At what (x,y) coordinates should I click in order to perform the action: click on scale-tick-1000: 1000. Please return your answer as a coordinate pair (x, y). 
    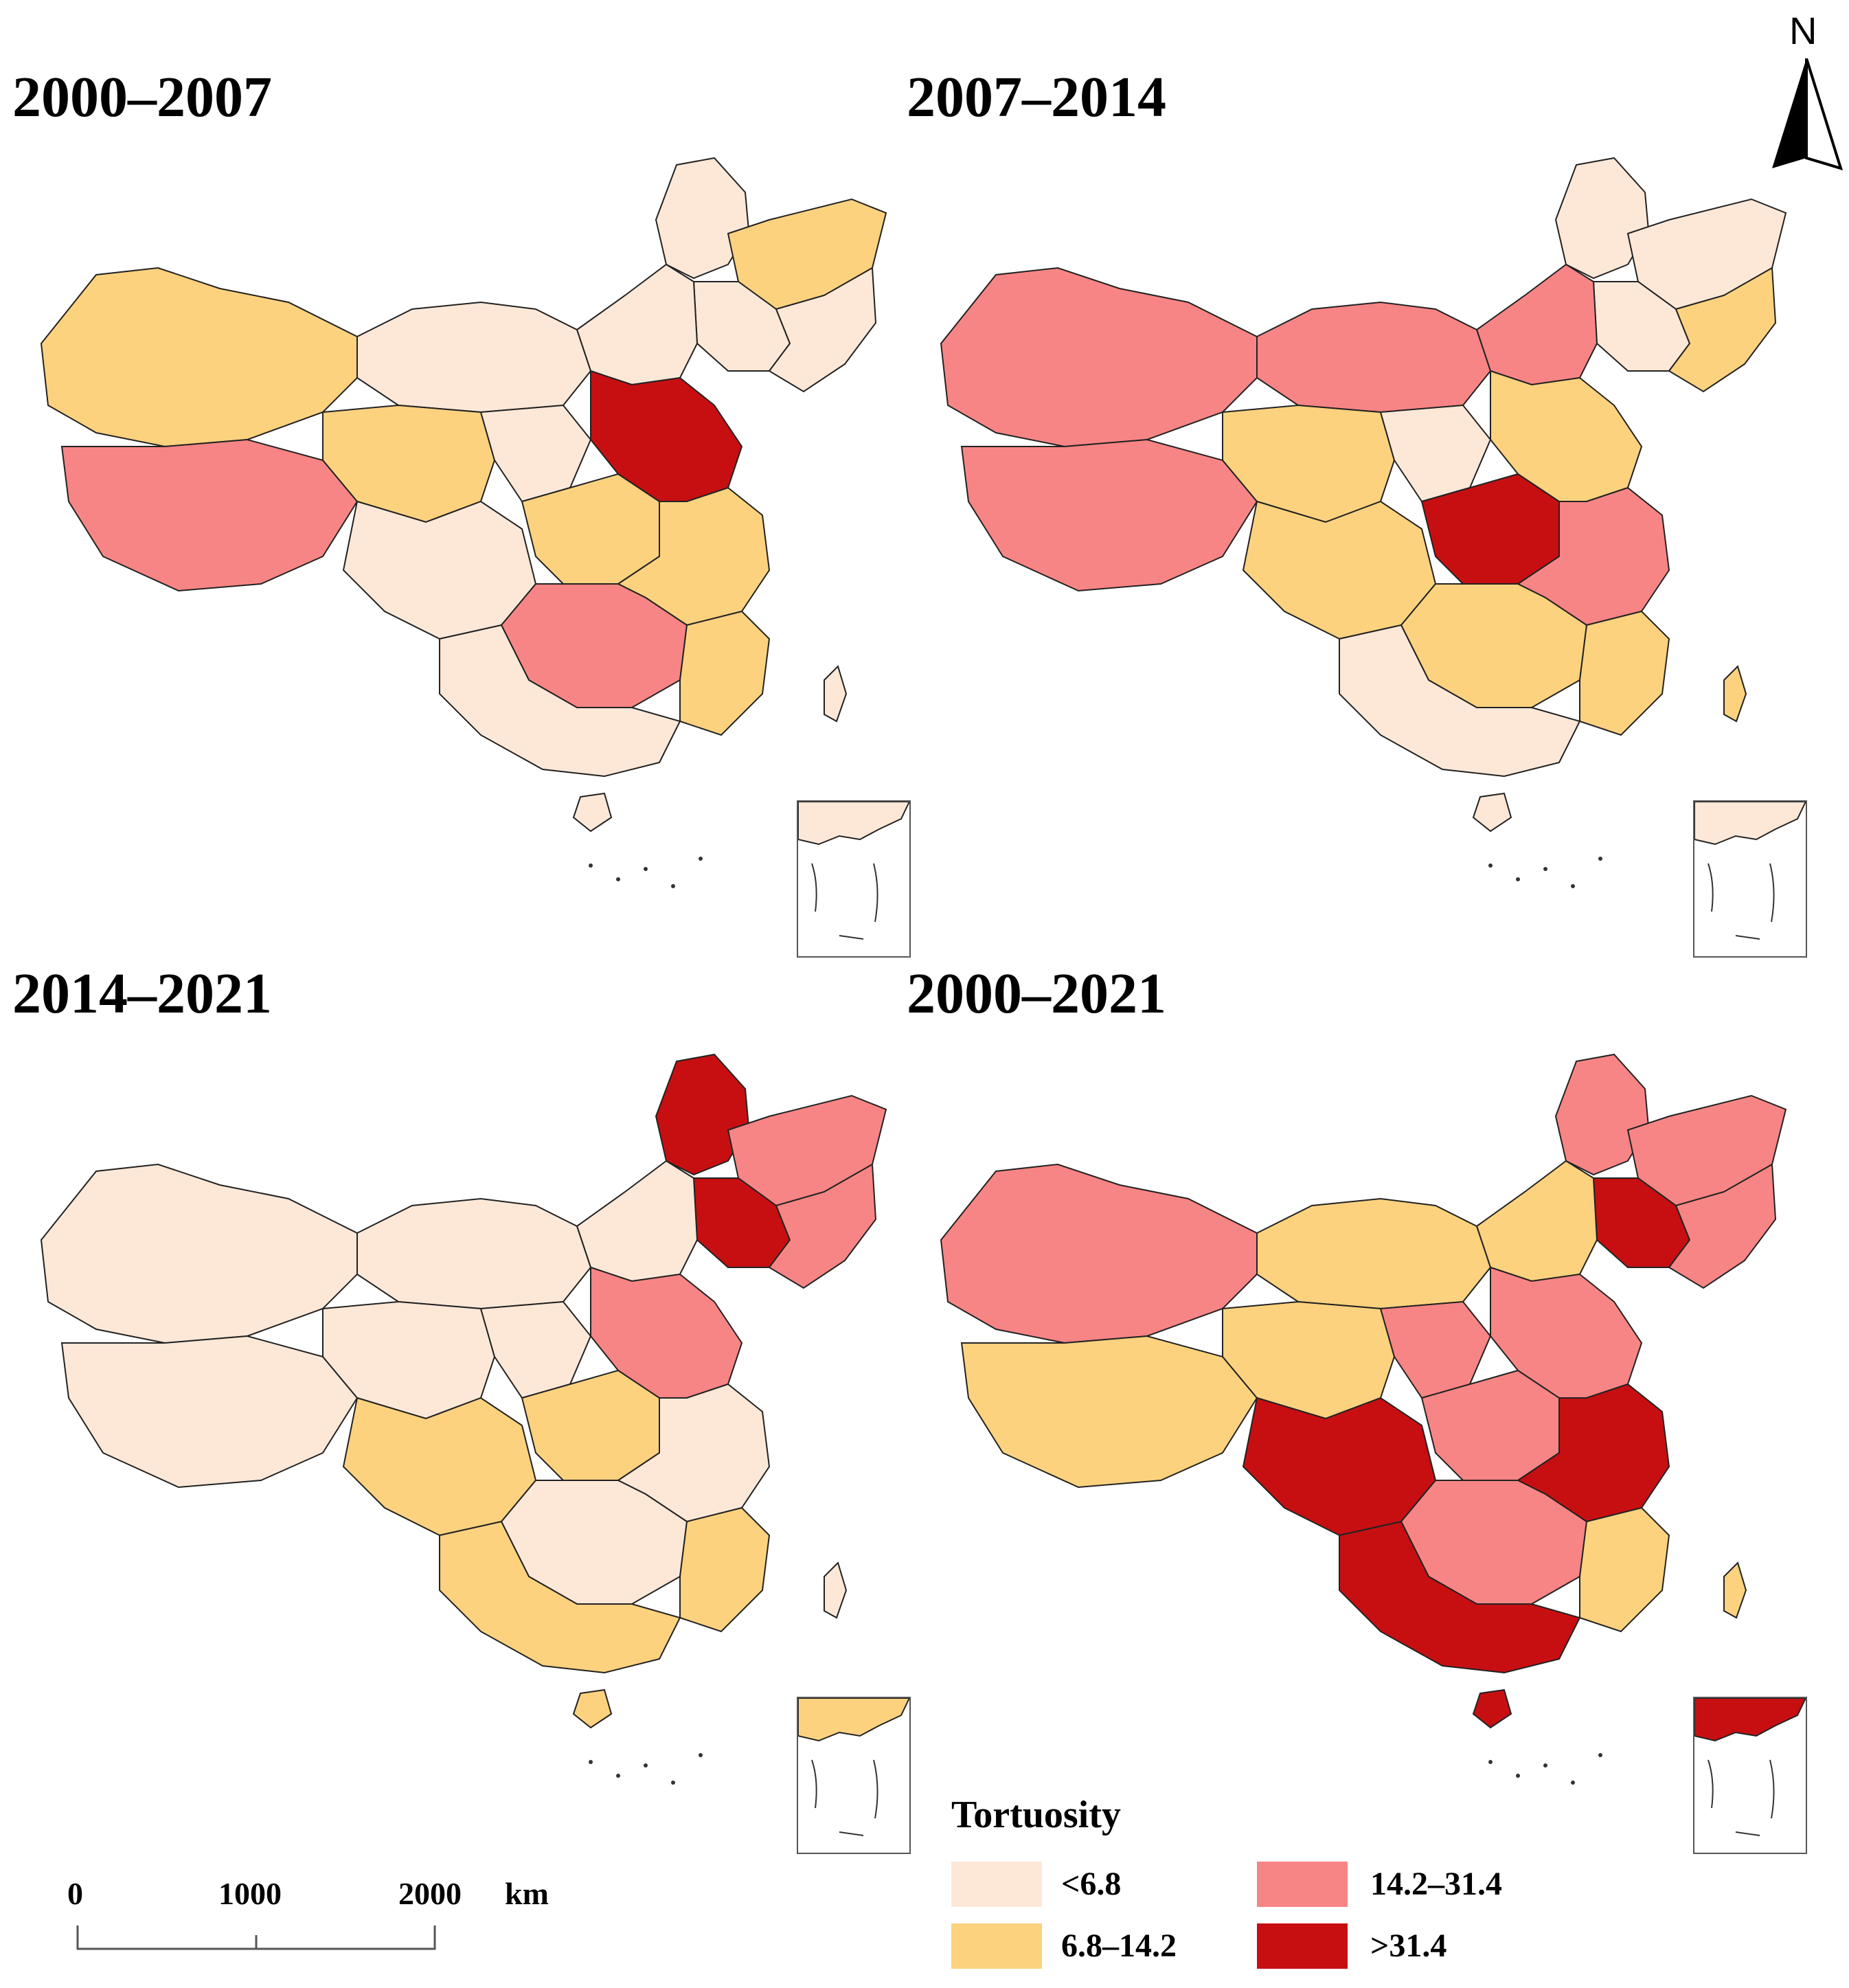
    Looking at the image, I should click on (250, 1893).